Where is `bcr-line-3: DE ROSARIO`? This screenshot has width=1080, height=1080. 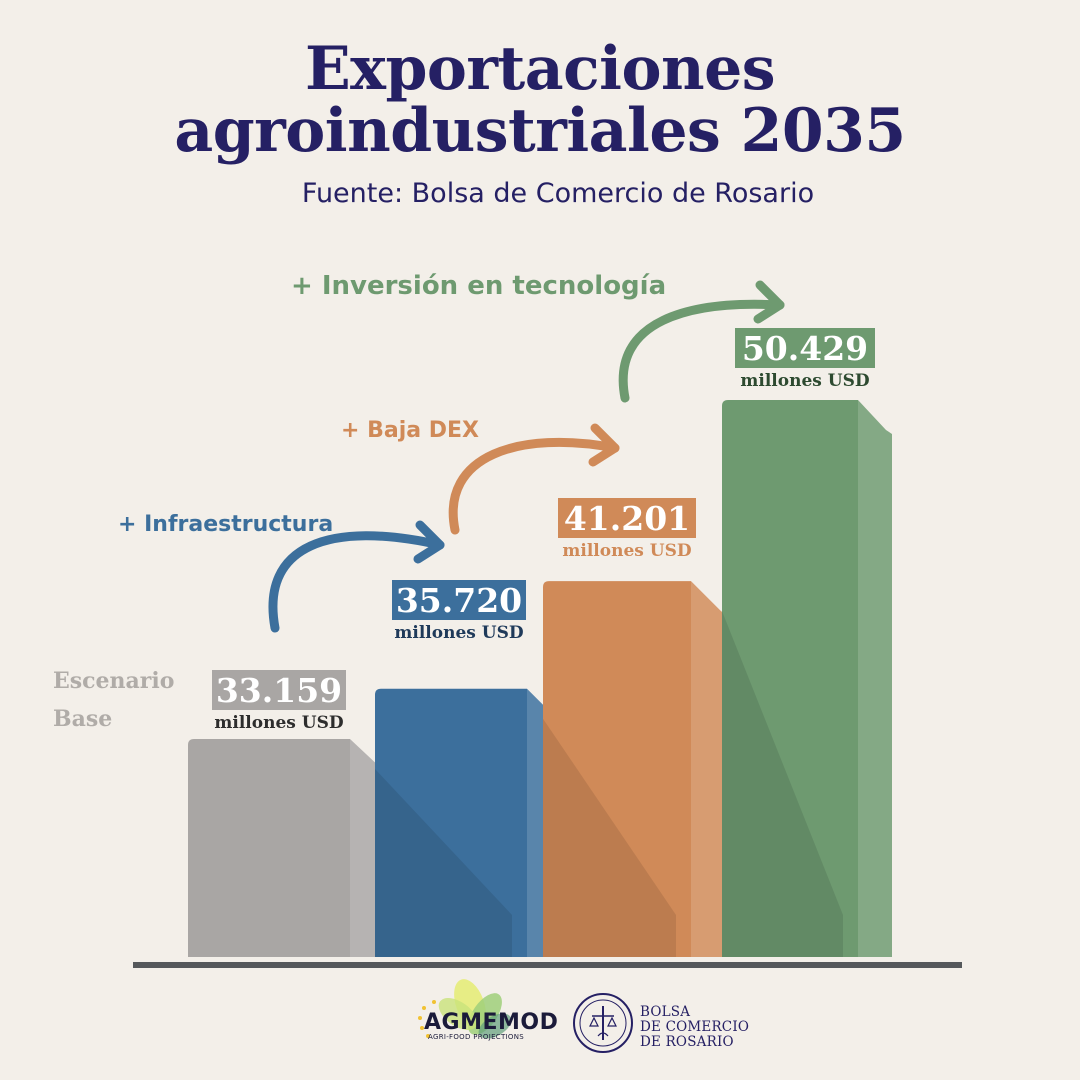
bcr-line-3: DE ROSARIO is located at coordinates (687, 1042).